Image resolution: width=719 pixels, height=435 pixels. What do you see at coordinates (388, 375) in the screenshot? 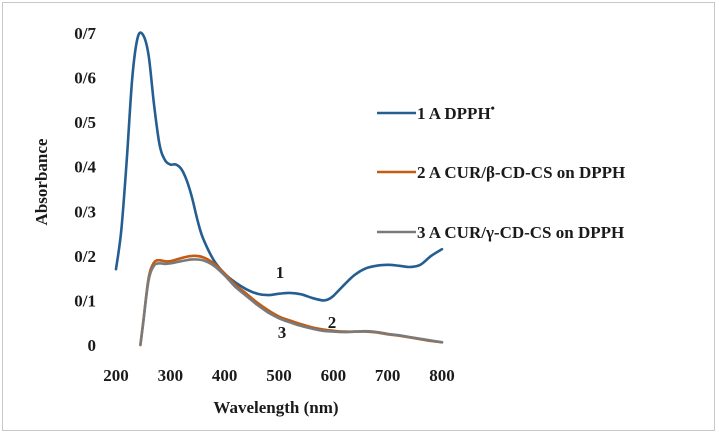
I see `x-tick-label: 700` at bounding box center [388, 375].